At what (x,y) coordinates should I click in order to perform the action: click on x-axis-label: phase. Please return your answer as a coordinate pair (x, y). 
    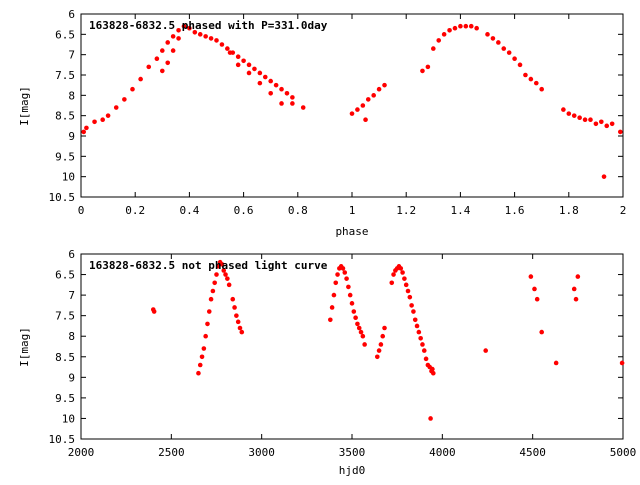
    Looking at the image, I should click on (351, 231).